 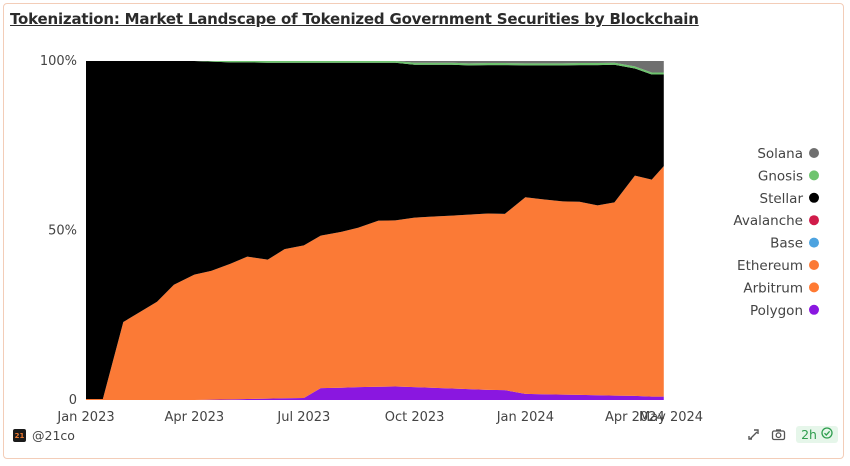 What do you see at coordinates (375, 393) in the screenshot?
I see `area-polygon` at bounding box center [375, 393].